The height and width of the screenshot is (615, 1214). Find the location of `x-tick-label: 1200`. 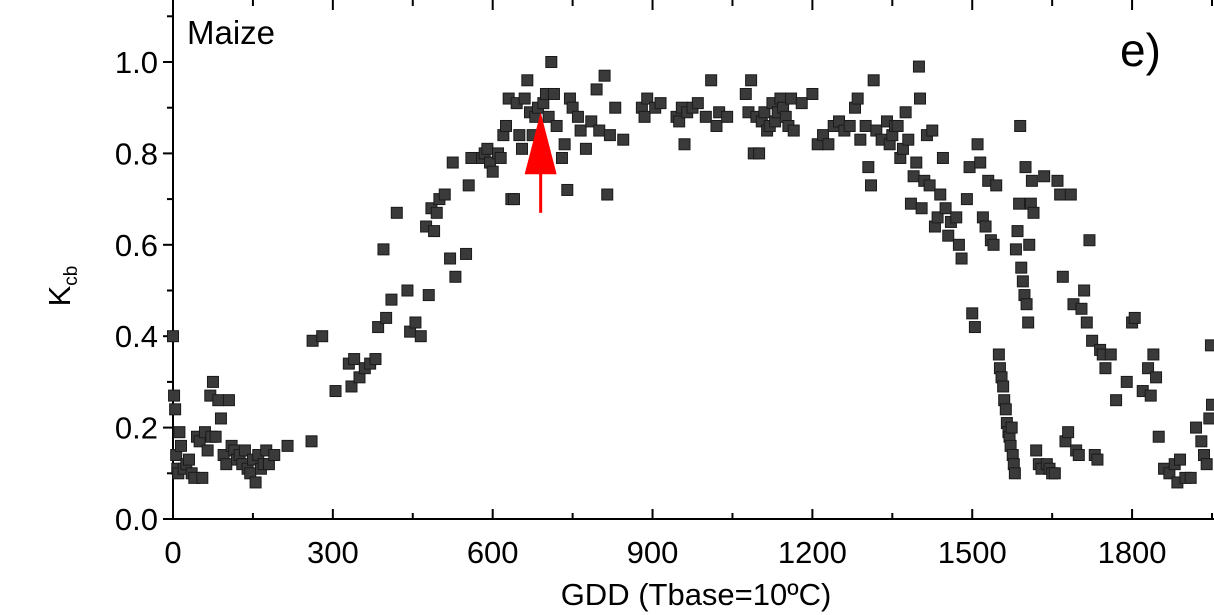

x-tick-label: 1200 is located at coordinates (812, 552).